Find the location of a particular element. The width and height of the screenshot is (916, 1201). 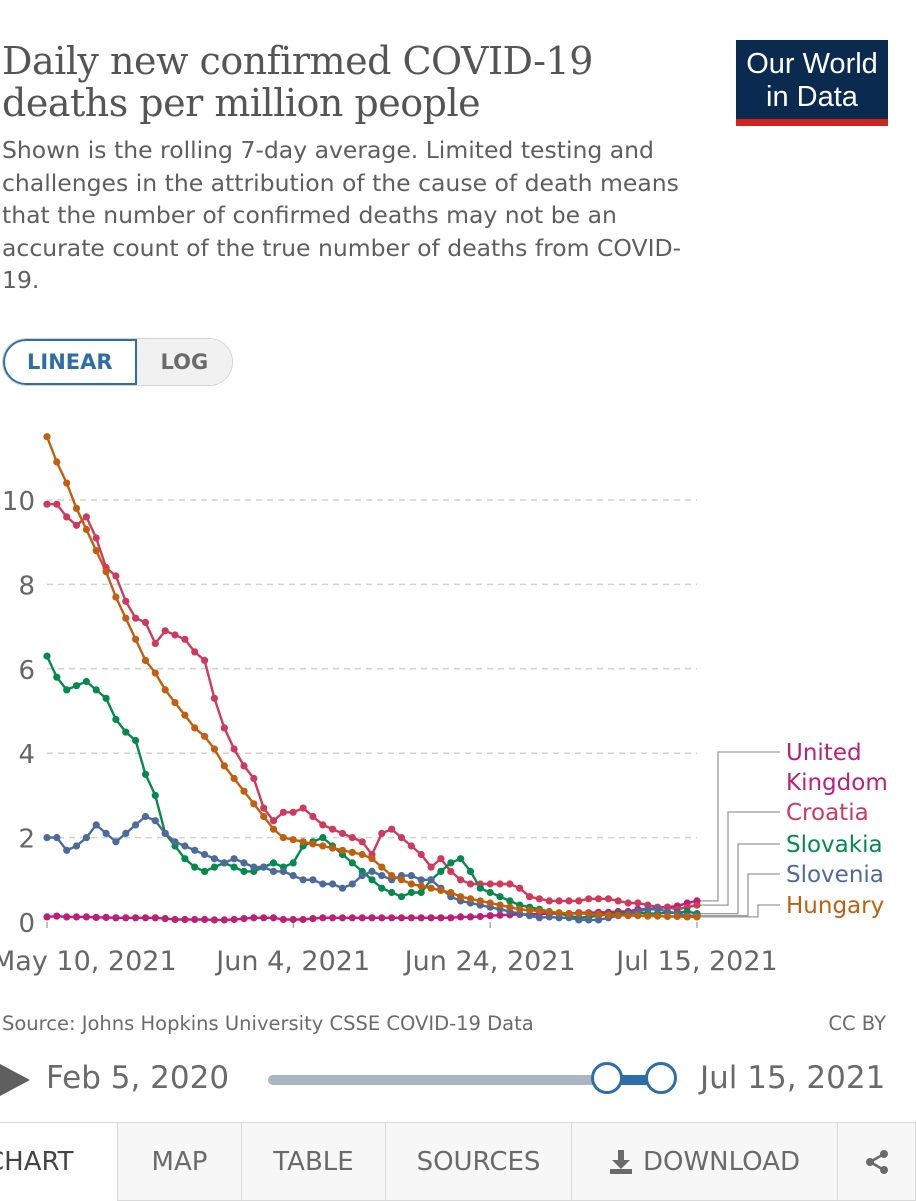

legend-label: Hungary is located at coordinates (835, 906).